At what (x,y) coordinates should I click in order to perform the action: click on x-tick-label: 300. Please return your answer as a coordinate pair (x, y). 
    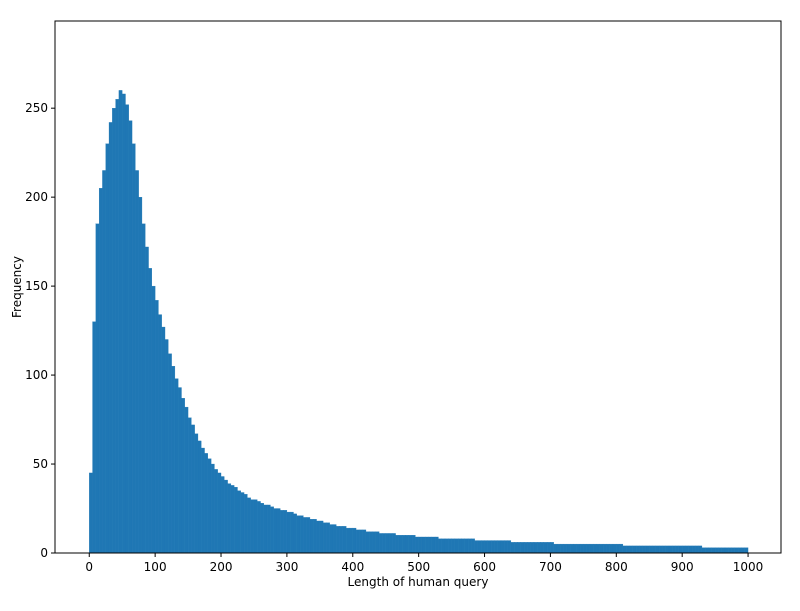
    Looking at the image, I should click on (286, 567).